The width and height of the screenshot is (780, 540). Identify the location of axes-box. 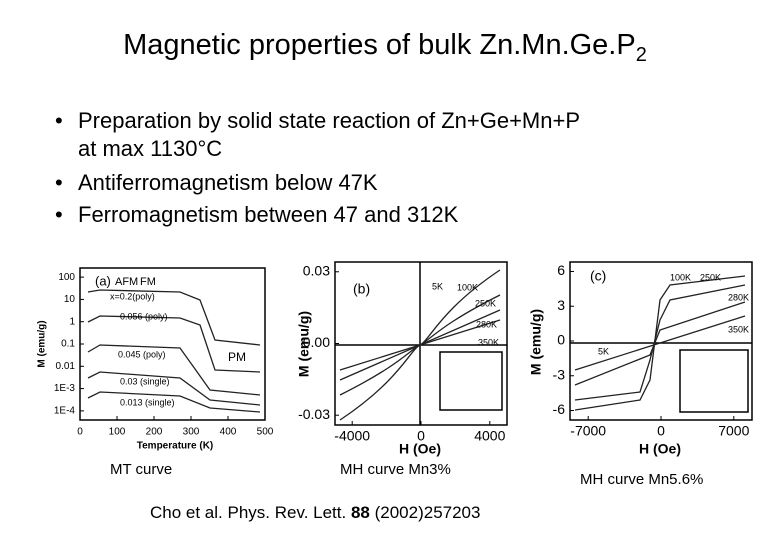
(661, 341).